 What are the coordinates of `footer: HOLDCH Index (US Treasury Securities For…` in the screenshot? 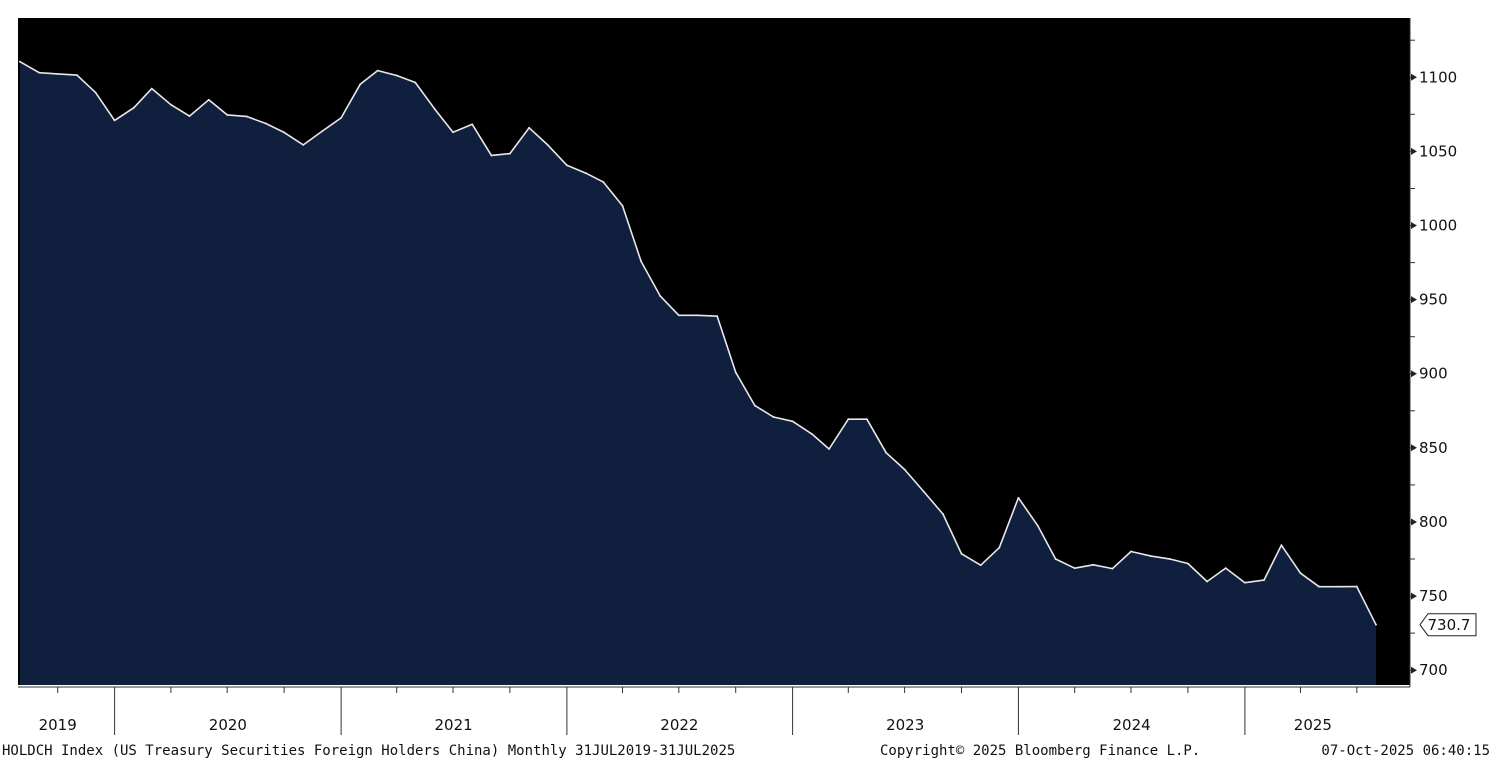 It's located at (746, 751).